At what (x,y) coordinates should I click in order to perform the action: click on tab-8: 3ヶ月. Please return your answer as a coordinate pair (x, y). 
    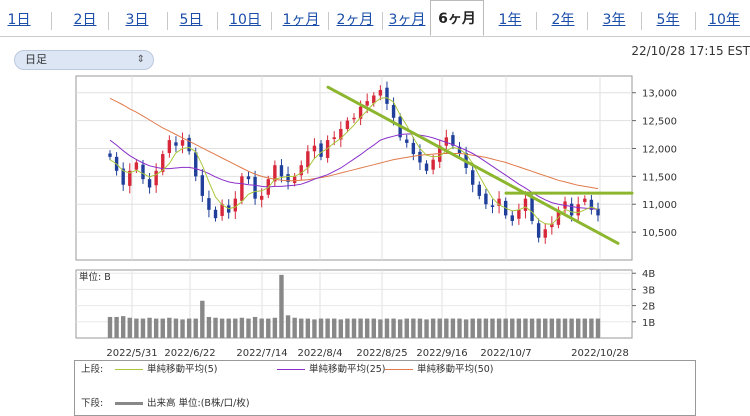
    Looking at the image, I should click on (407, 20).